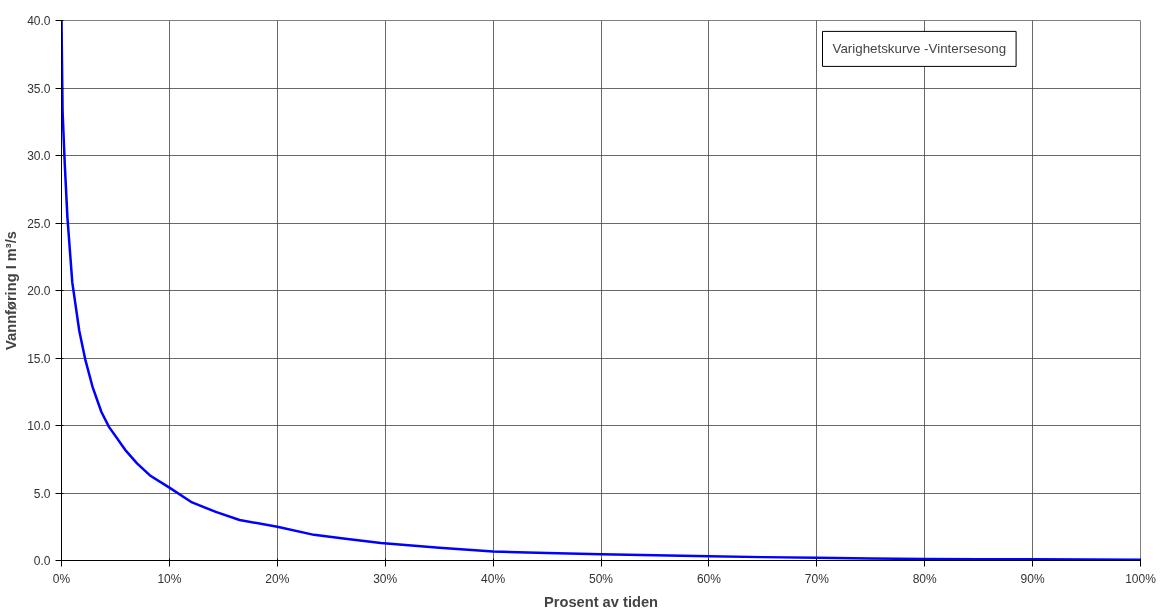 The image size is (1174, 616). Describe the element at coordinates (709, 578) in the screenshot. I see `x-tick-label: 60%` at that location.